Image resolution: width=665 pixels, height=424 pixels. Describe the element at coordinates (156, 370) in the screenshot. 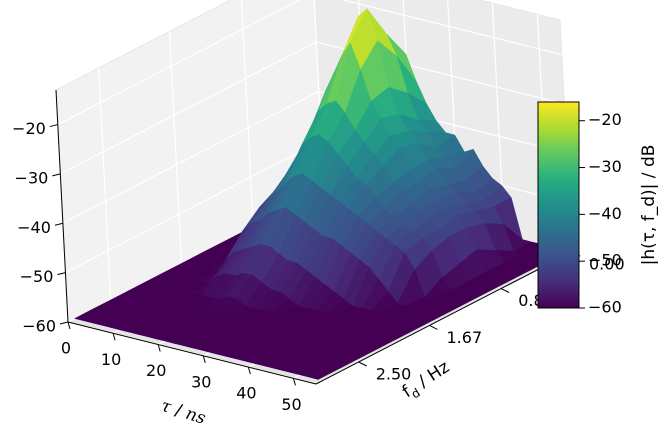

I see `x-tick-label: 20` at that location.